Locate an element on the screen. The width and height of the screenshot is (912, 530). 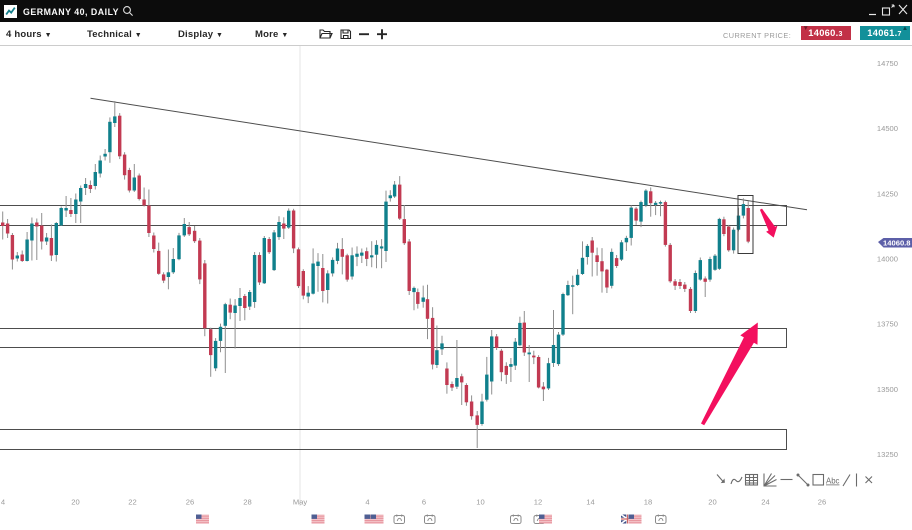
svg-text: 14060.8 is located at coordinates (896, 242).